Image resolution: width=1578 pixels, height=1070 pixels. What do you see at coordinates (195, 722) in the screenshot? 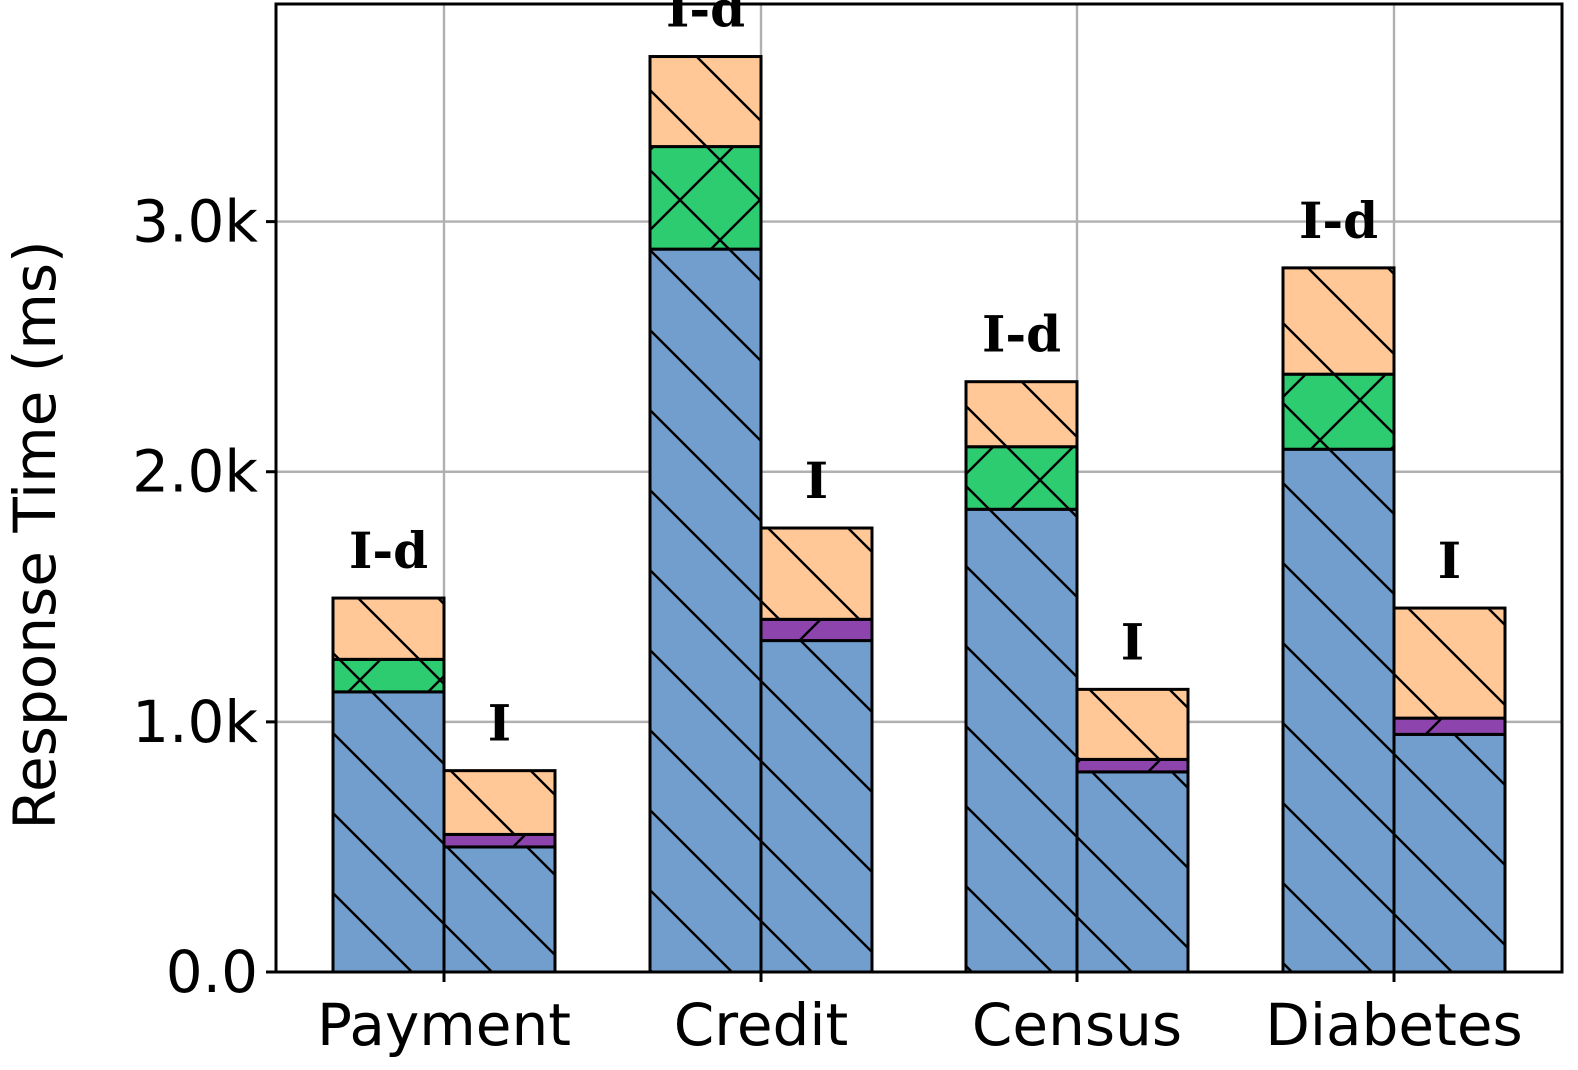
I see `y-tick-label: 1.0k` at bounding box center [195, 722].